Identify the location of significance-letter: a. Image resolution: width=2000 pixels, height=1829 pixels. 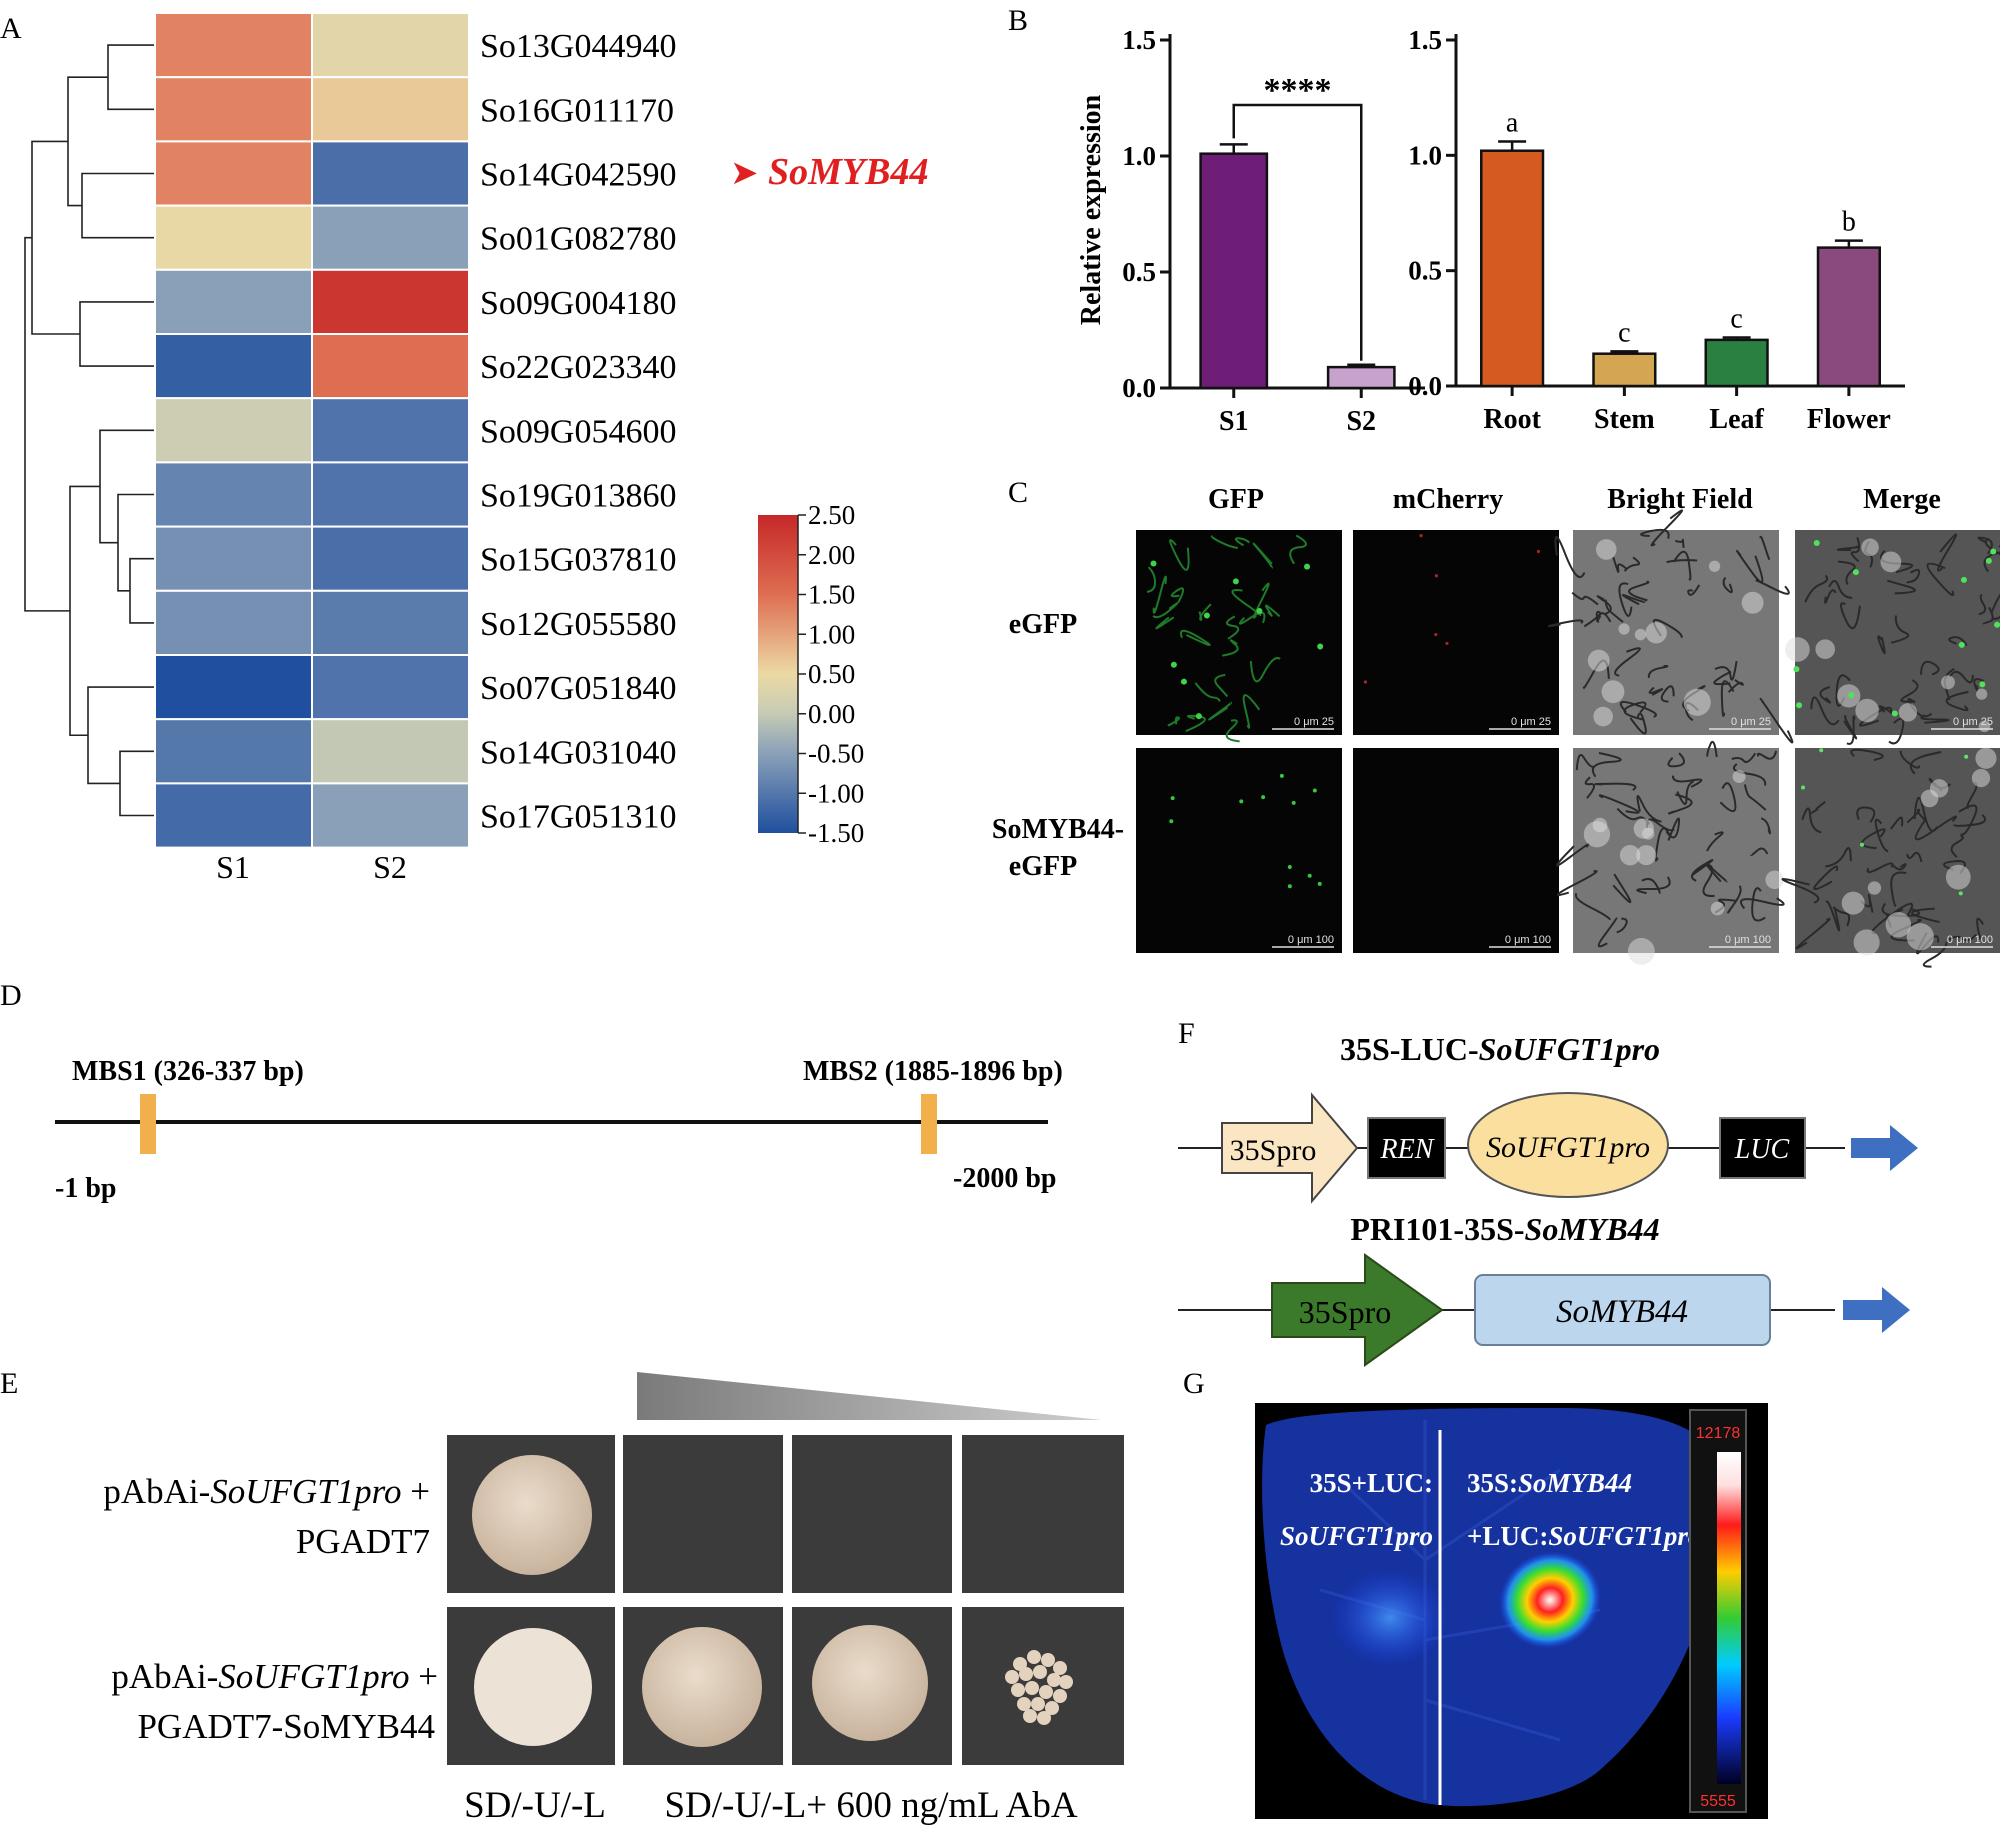
(1512, 122).